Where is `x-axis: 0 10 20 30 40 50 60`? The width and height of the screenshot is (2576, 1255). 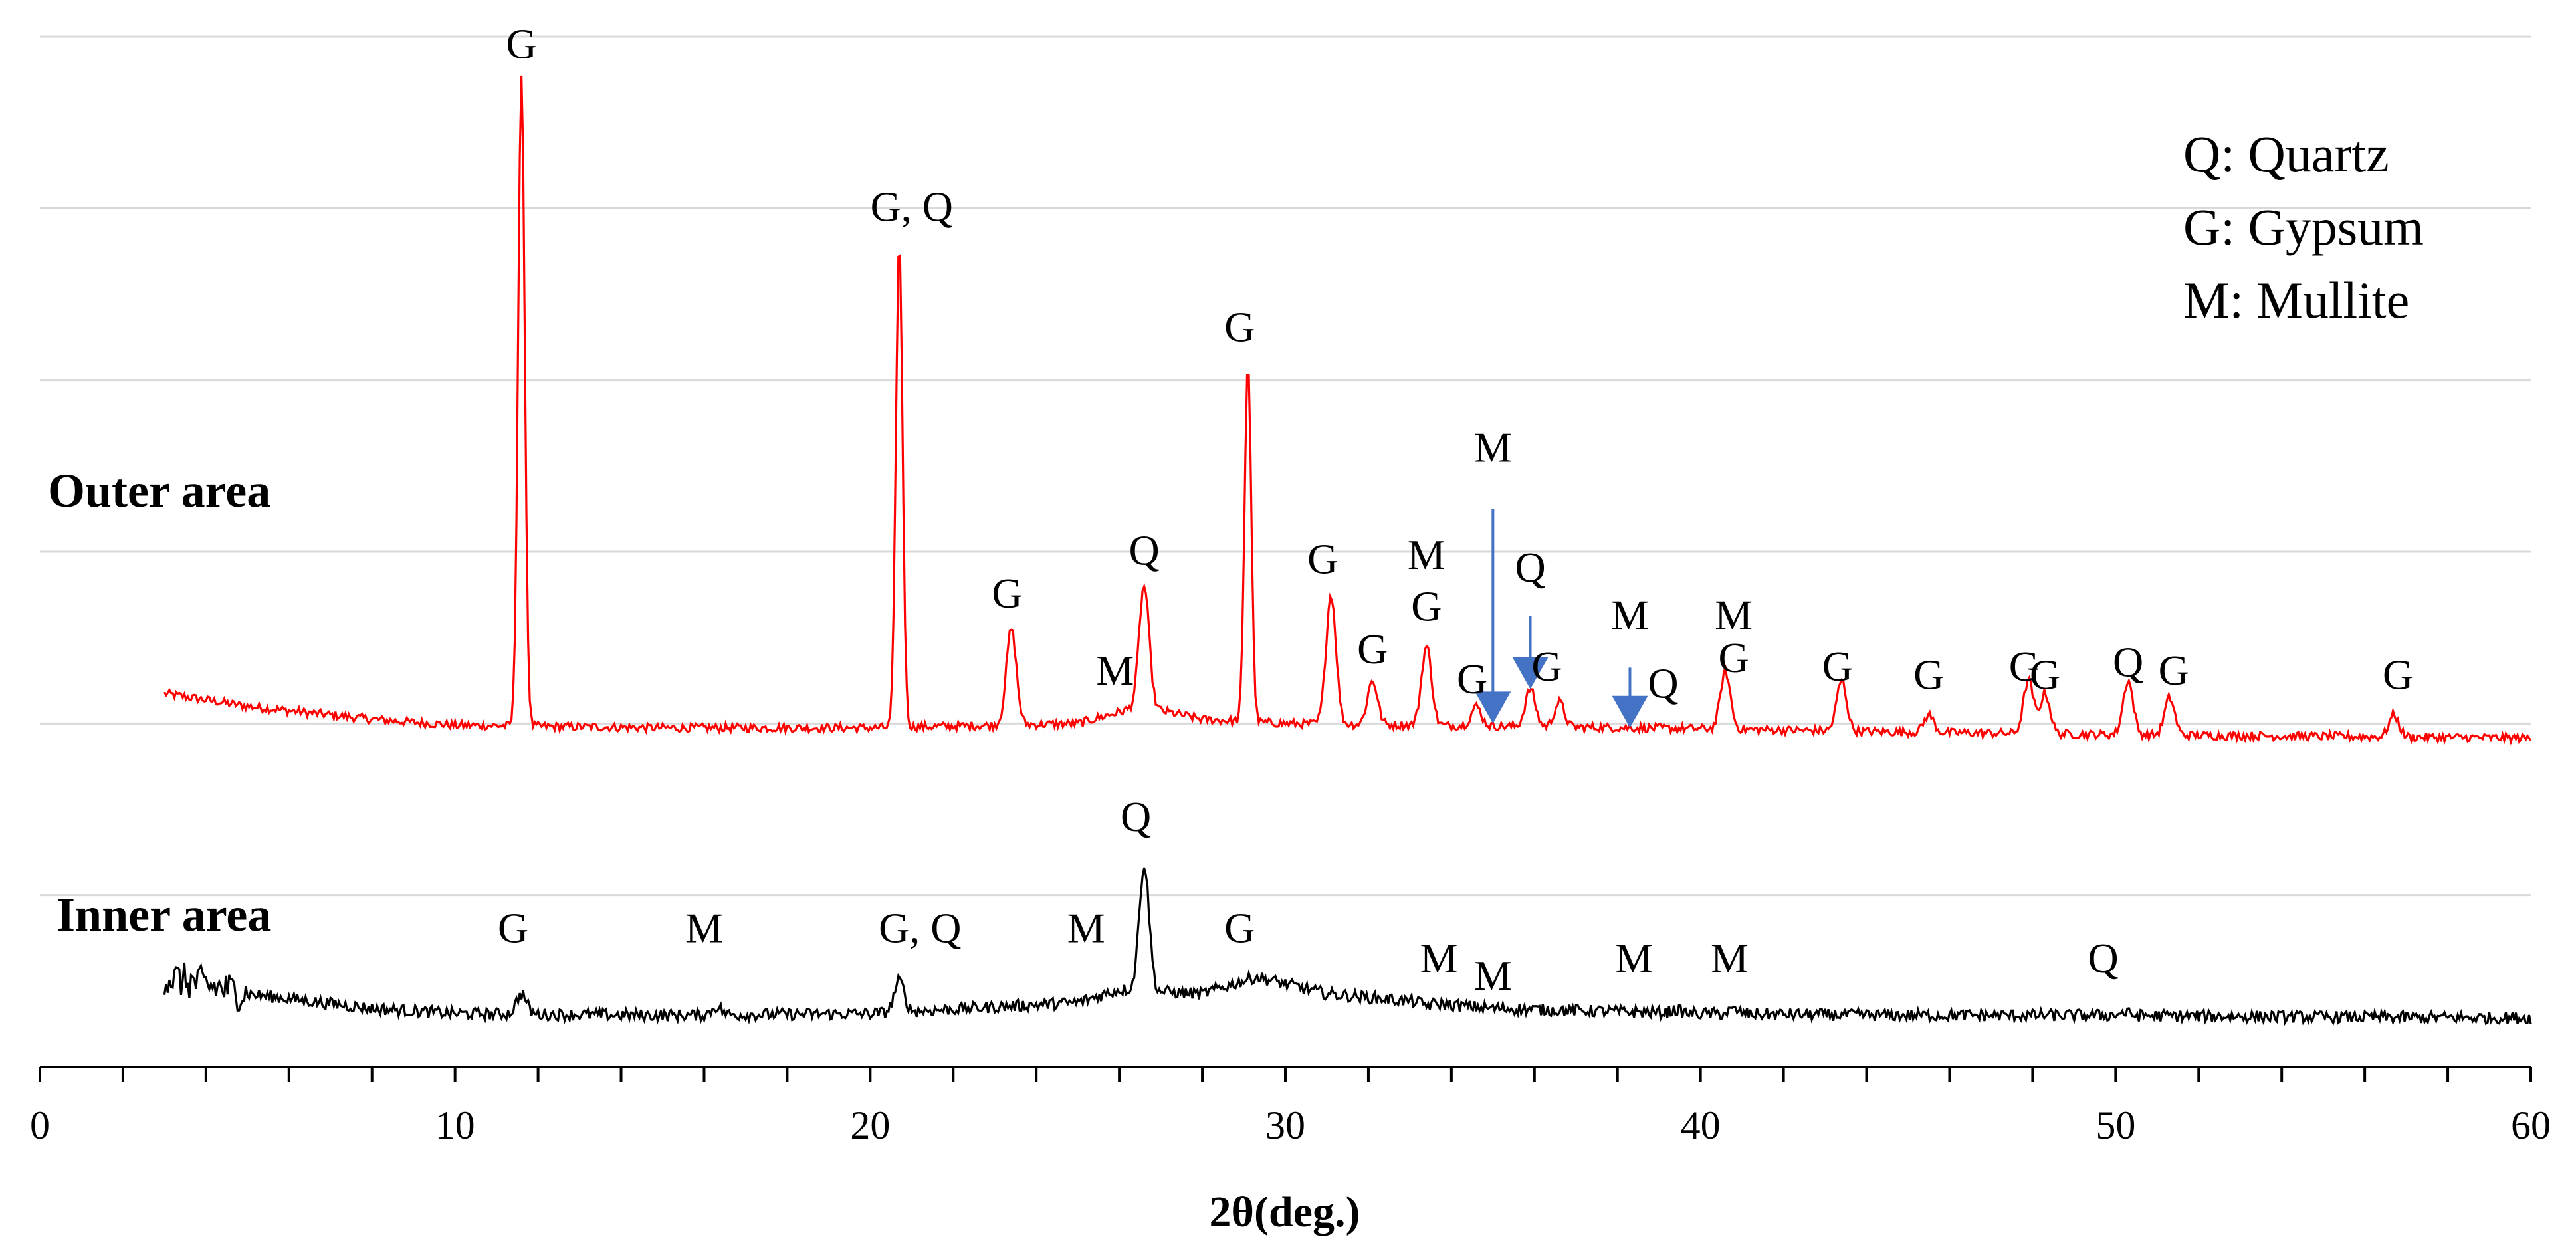 x-axis: 0 10 20 30 40 50 60 is located at coordinates (1290, 1106).